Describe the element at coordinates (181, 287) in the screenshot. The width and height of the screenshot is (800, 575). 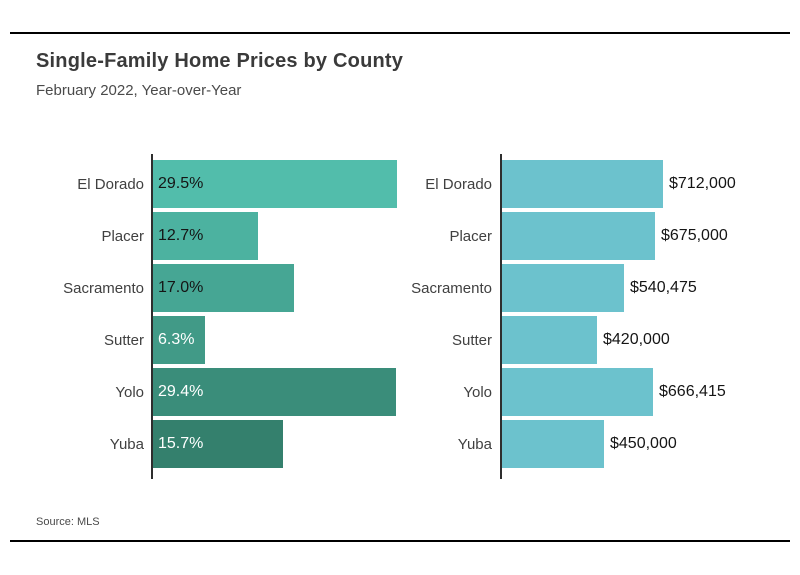
I see `value-label: 17.0%` at that location.